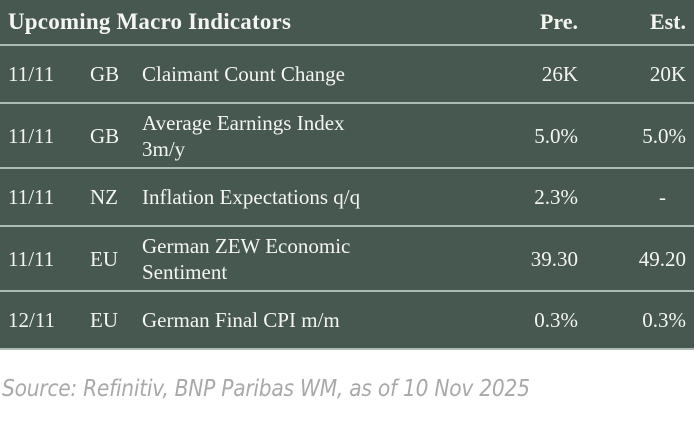 This screenshot has height=439, width=694. Describe the element at coordinates (664, 135) in the screenshot. I see `cell-est-value: 5.0%` at that location.